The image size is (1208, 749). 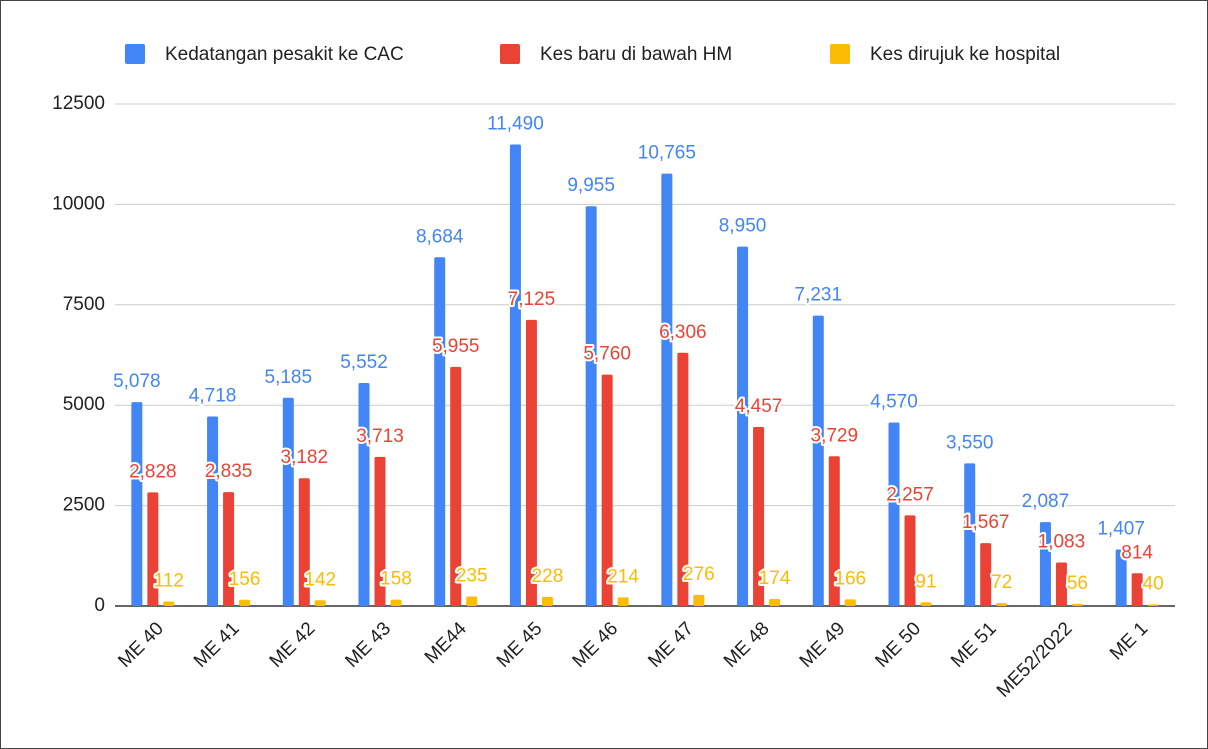 What do you see at coordinates (84, 404) in the screenshot?
I see `y-tick-label: 5000` at bounding box center [84, 404].